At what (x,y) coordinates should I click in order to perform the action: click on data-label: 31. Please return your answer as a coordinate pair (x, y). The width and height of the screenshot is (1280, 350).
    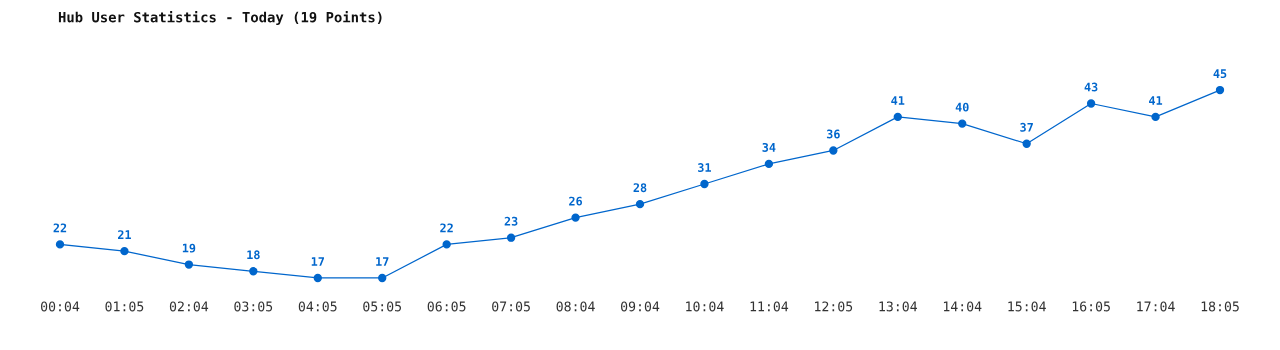
    Looking at the image, I should click on (704, 168).